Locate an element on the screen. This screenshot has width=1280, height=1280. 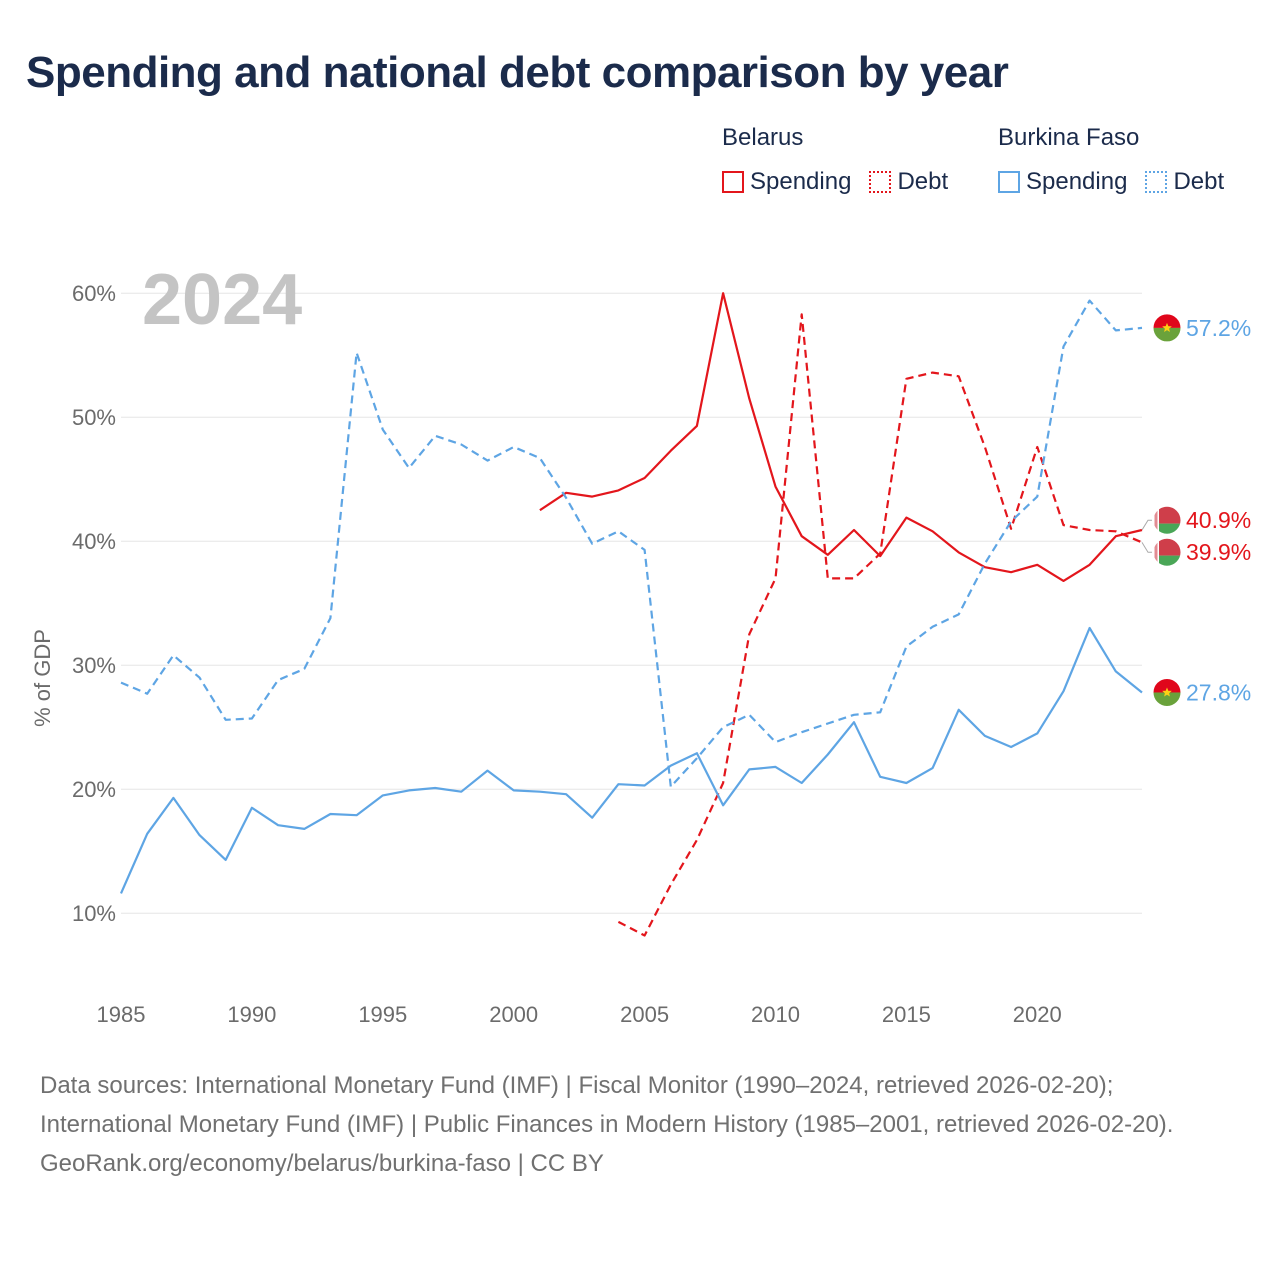
legend-belarus-debt: Debt is located at coordinates (908, 182).